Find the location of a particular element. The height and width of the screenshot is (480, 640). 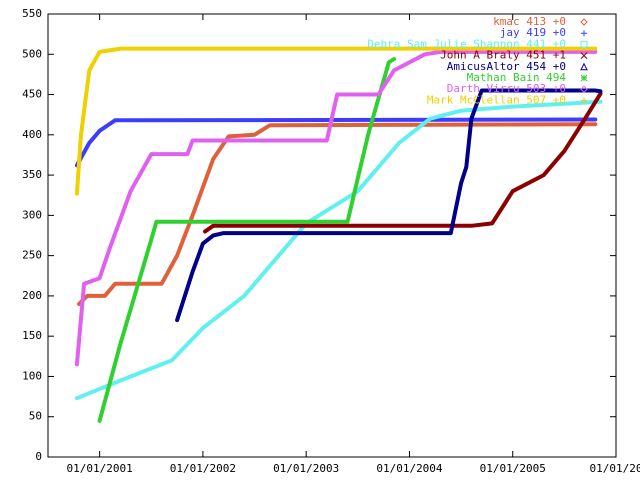

y-tick-label: 150 is located at coordinates (32, 335).